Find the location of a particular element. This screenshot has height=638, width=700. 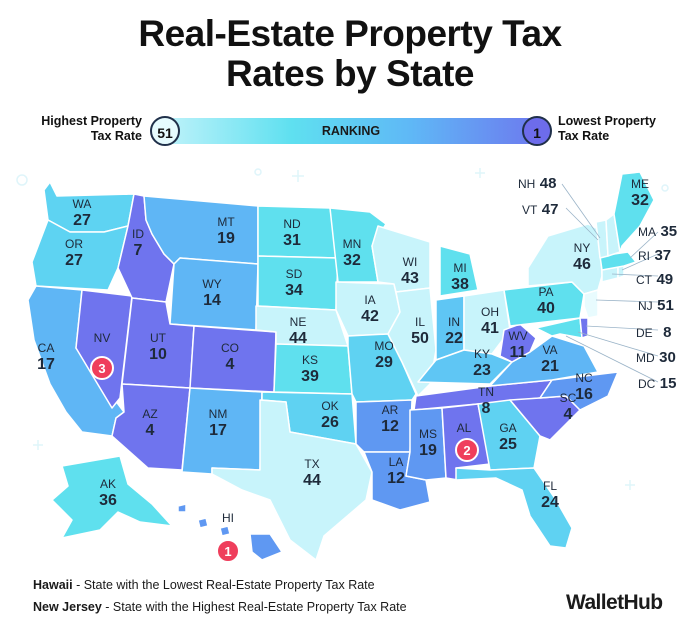

state-abbr-or: OR is located at coordinates (74, 244).